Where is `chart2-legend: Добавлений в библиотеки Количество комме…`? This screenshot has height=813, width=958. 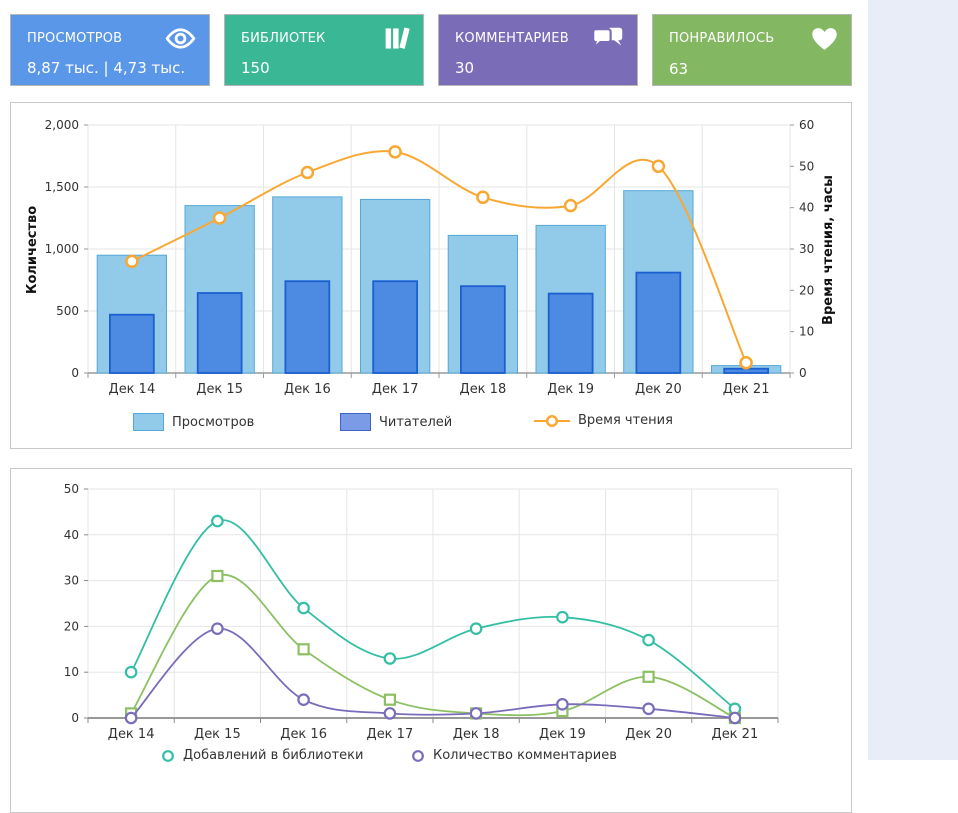
chart2-legend: Добавлений в библиотеки Количество комме… is located at coordinates (431, 758).